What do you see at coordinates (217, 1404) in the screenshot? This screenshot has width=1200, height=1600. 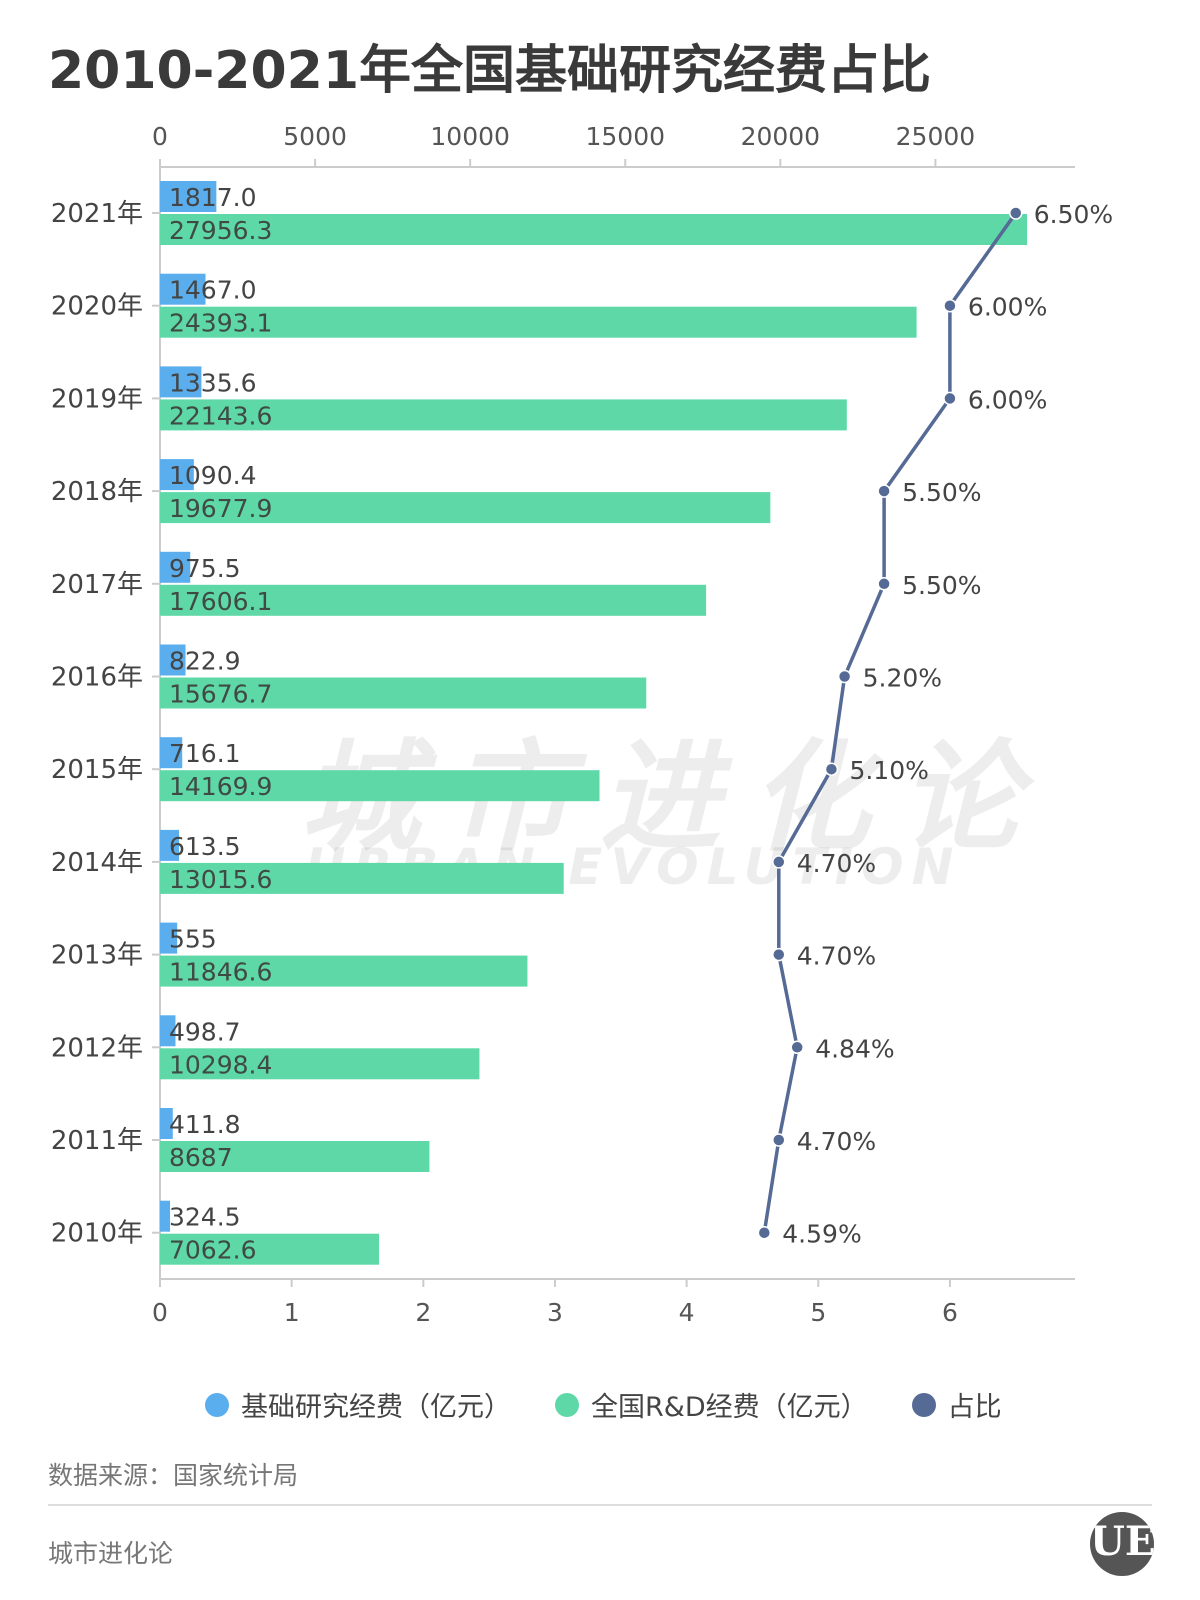 I see `legend-swatch-basic-research` at bounding box center [217, 1404].